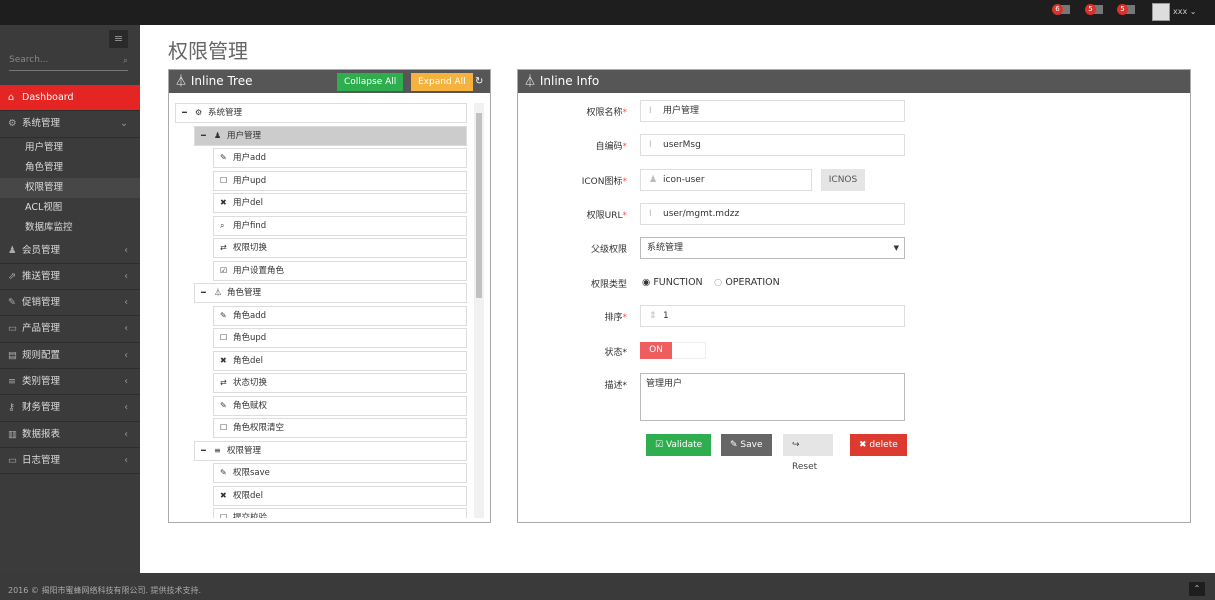 The width and height of the screenshot is (1215, 600). Describe the element at coordinates (250, 225) in the screenshot. I see `tree-node-label: 用户find` at that location.